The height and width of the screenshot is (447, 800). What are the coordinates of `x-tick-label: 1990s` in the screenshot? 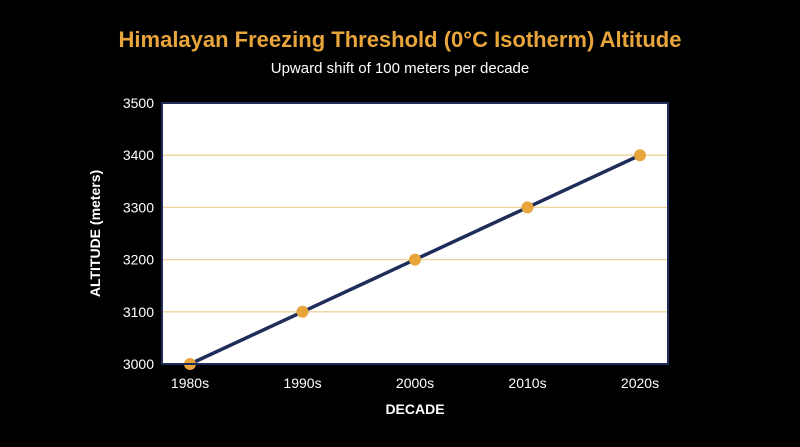 It's located at (302, 383).